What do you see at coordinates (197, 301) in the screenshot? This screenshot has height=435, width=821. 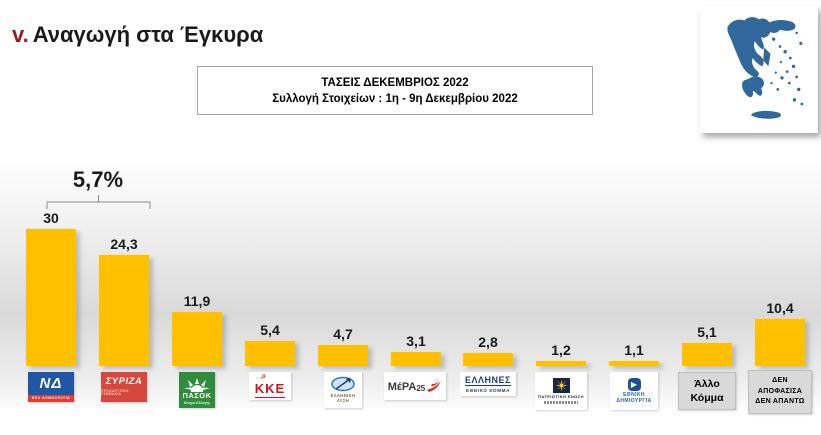 I see `bar-value-label-3: 11,9` at bounding box center [197, 301].